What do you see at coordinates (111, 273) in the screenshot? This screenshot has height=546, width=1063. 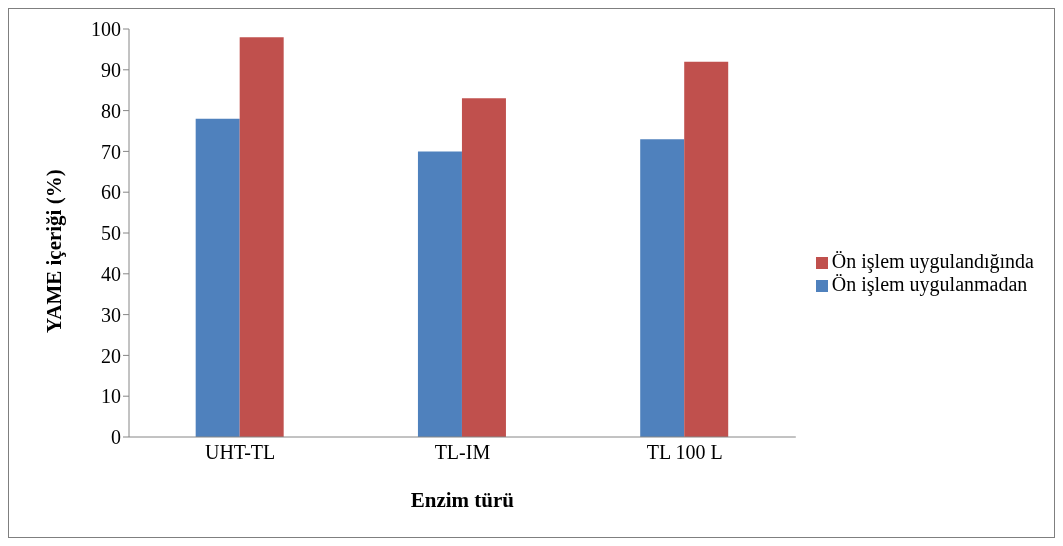 I see `y-tick-label: 40` at bounding box center [111, 273].